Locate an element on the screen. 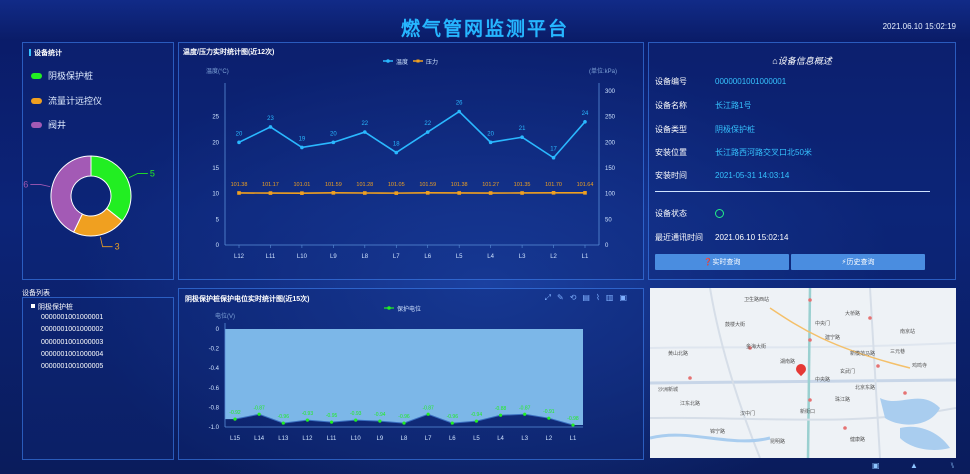 Image resolution: width=970 pixels, height=474 pixels. voltage-data-label: -0.88 is located at coordinates (501, 409).